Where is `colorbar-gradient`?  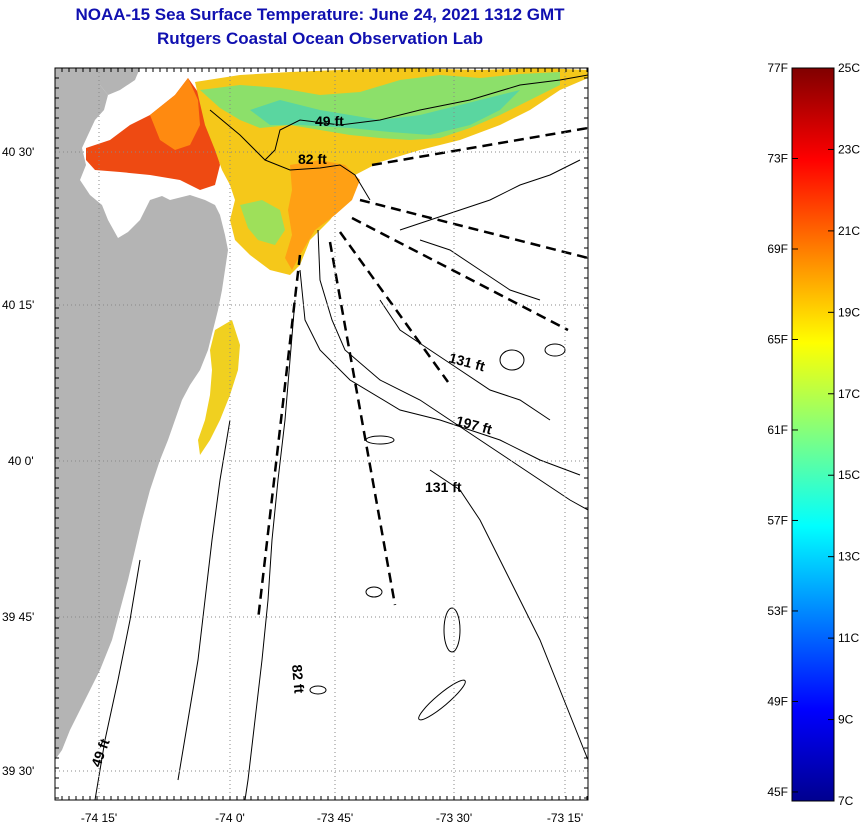
colorbar-gradient is located at coordinates (813, 434).